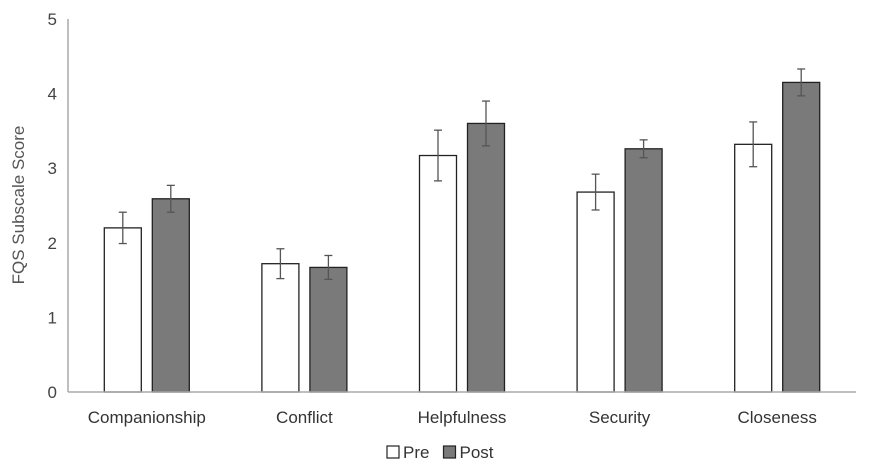  What do you see at coordinates (643, 270) in the screenshot?
I see `bar-post-security` at bounding box center [643, 270].